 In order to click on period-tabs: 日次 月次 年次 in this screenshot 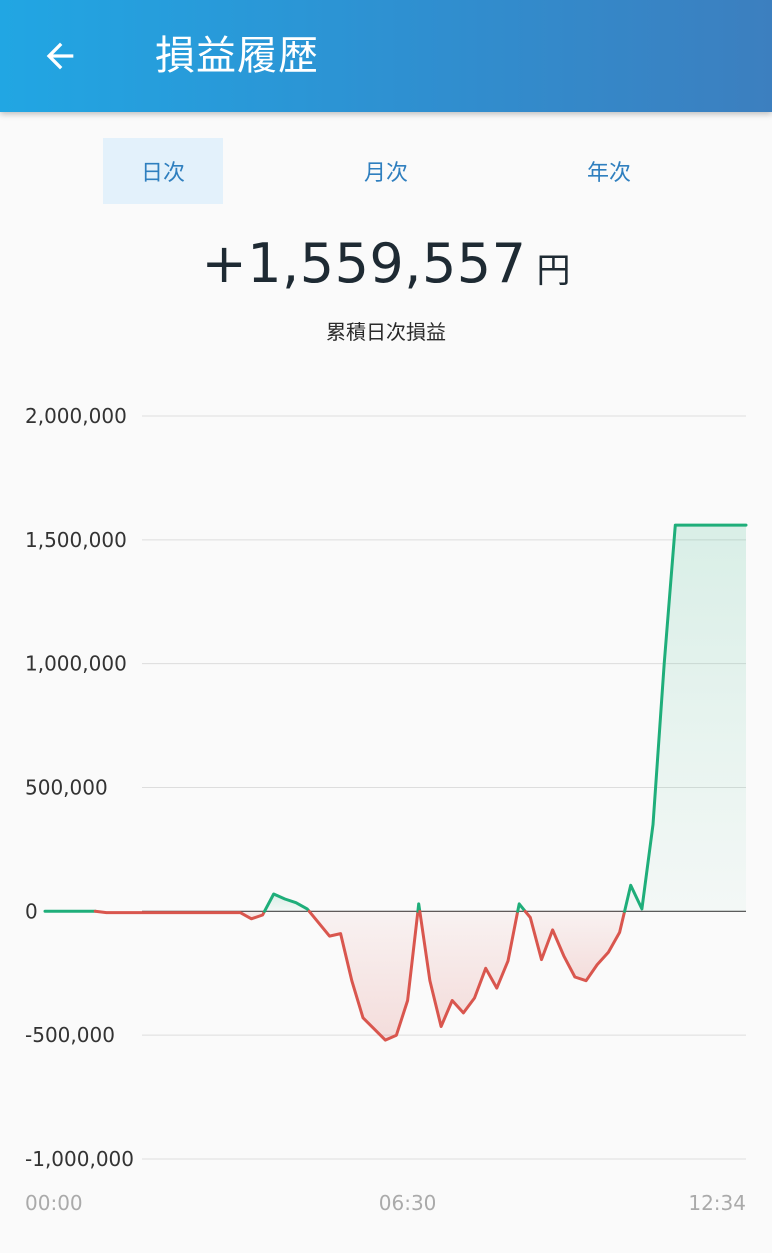, I will do `click(386, 171)`.